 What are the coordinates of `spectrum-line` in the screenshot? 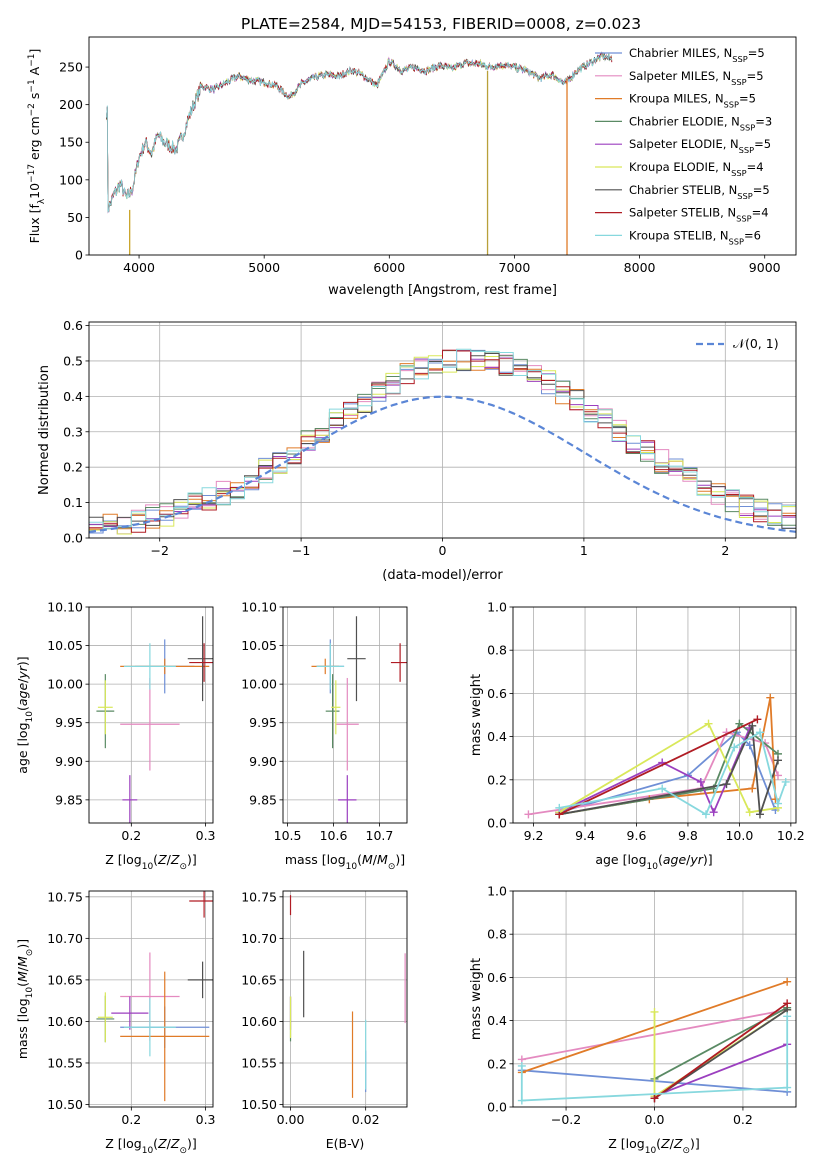 It's located at (359, 132).